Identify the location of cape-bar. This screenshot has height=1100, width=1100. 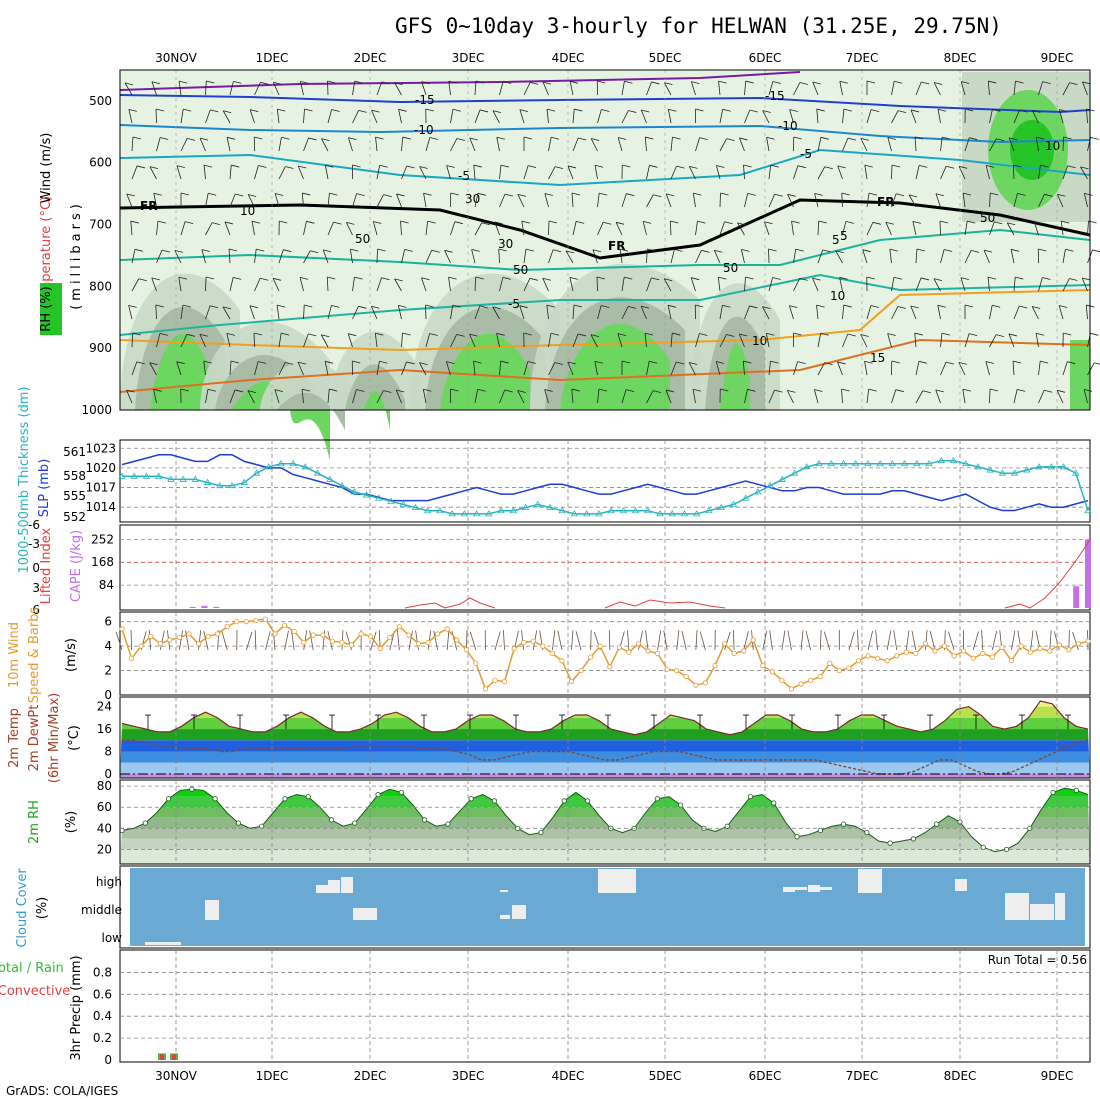
(1076, 597).